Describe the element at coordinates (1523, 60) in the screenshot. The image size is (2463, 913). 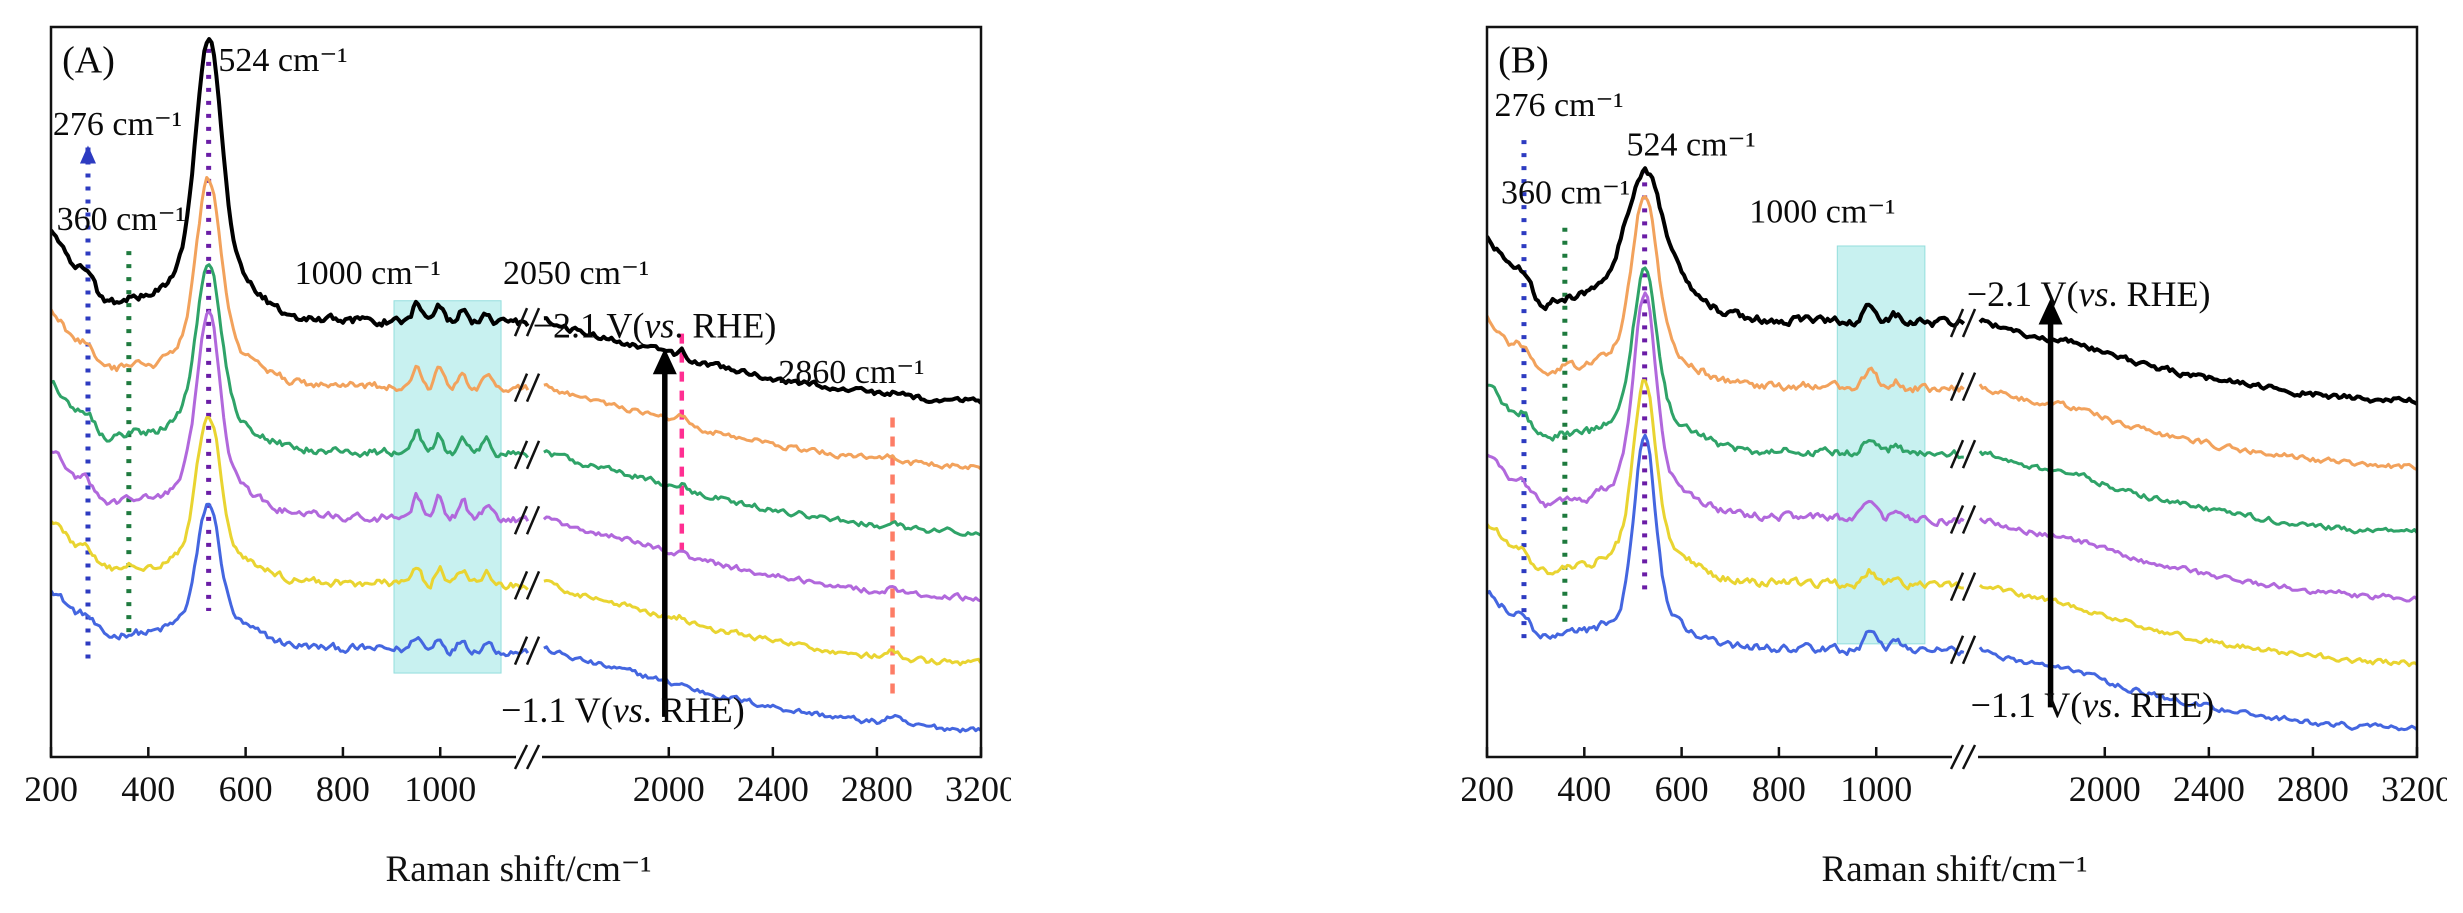
I see `annotation-panel-label-b: (B)` at that location.